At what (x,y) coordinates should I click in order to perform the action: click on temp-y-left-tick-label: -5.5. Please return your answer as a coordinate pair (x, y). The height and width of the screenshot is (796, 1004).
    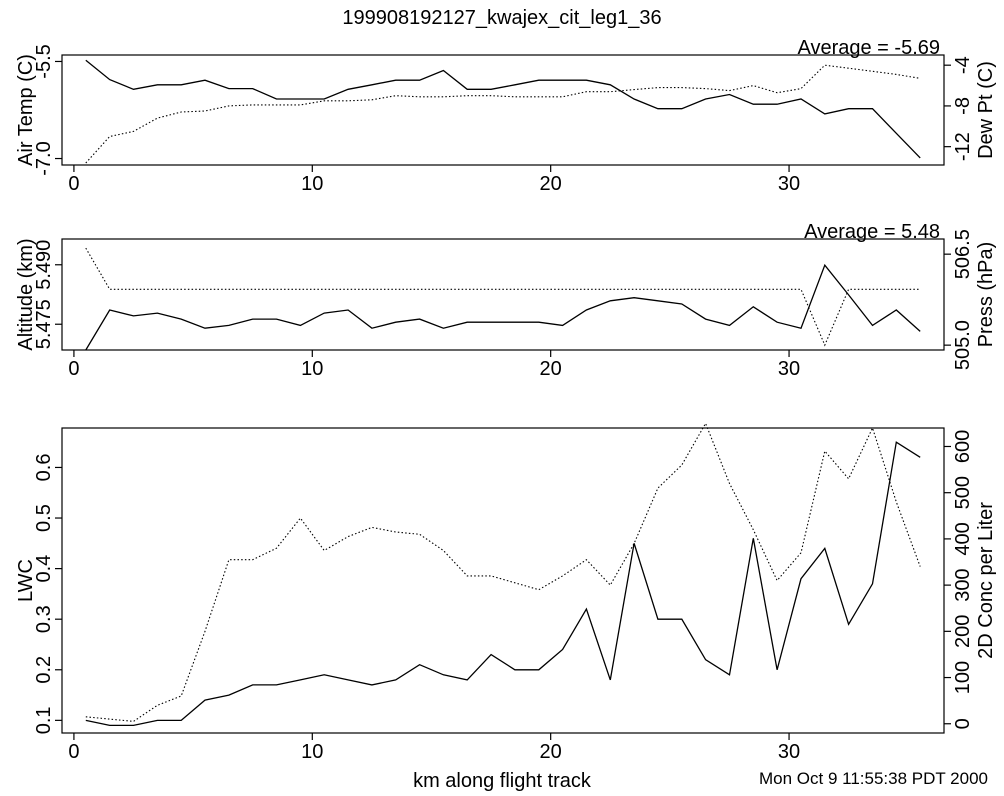
    Looking at the image, I should click on (44, 61).